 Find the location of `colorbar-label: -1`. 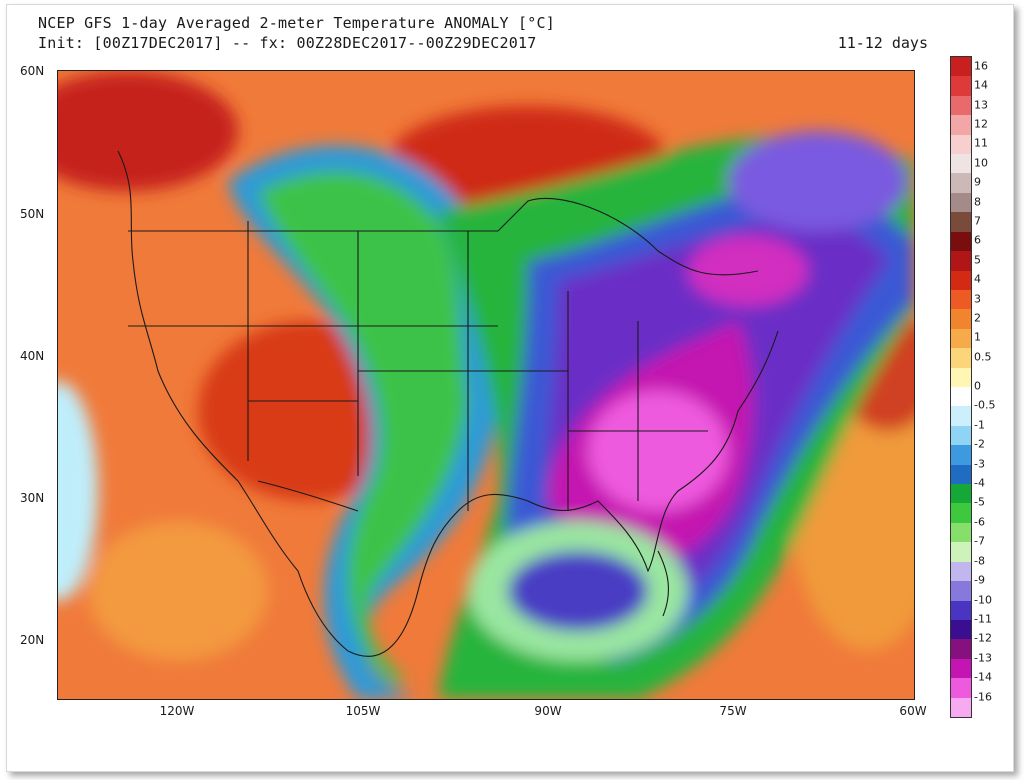

colorbar-label: -1 is located at coordinates (979, 425).